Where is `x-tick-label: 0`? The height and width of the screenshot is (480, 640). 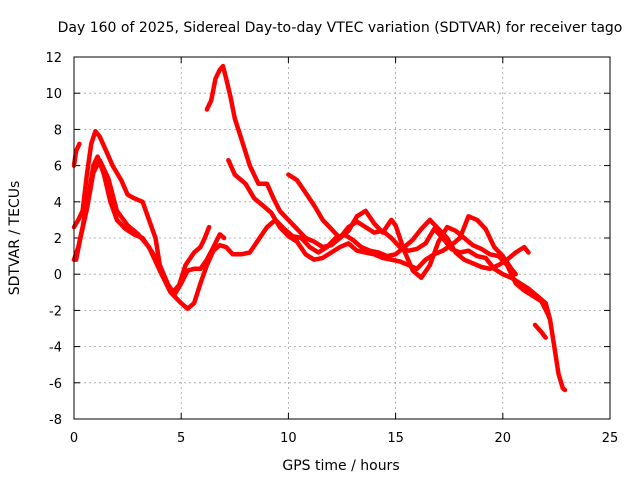 x-tick-label: 0 is located at coordinates (74, 438).